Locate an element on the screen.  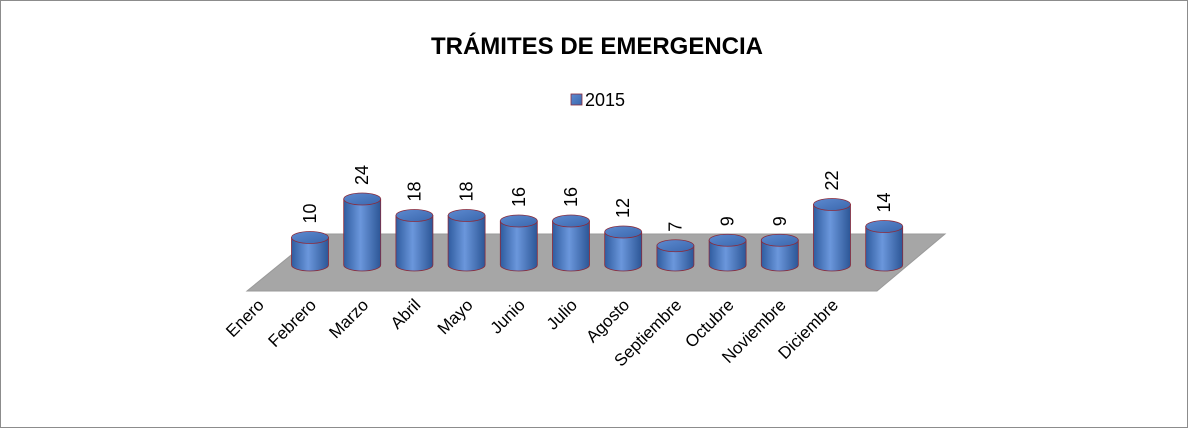
data-label: 24 is located at coordinates (362, 175).